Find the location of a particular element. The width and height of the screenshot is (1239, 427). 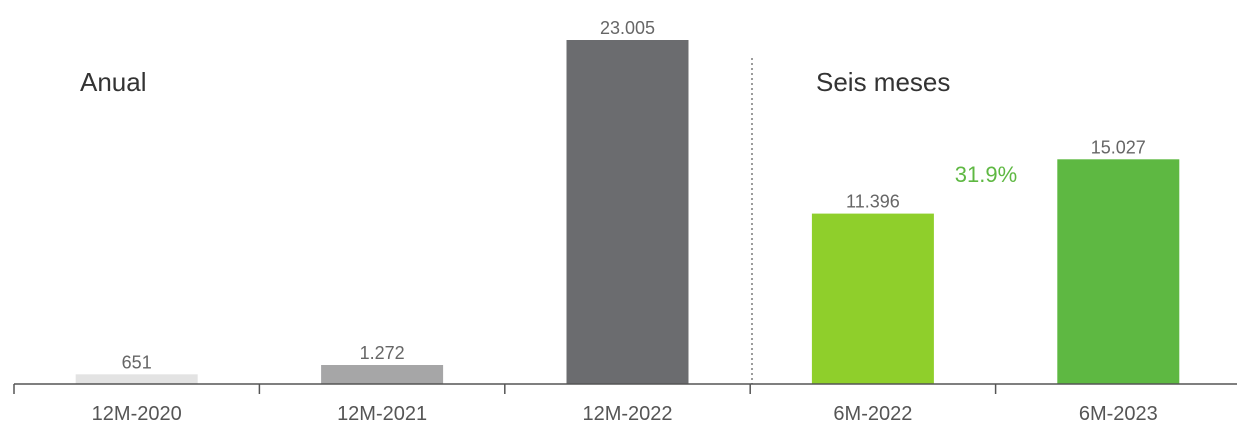

group-title-six-months: Seis meses is located at coordinates (883, 82).